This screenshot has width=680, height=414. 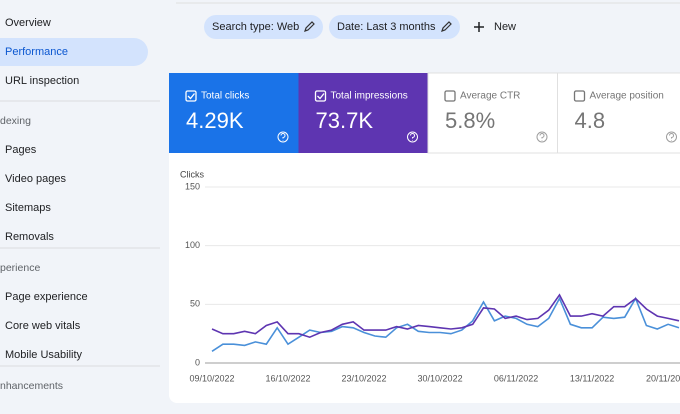 What do you see at coordinates (28, 208) in the screenshot?
I see `nav-item: Sitemaps` at bounding box center [28, 208].